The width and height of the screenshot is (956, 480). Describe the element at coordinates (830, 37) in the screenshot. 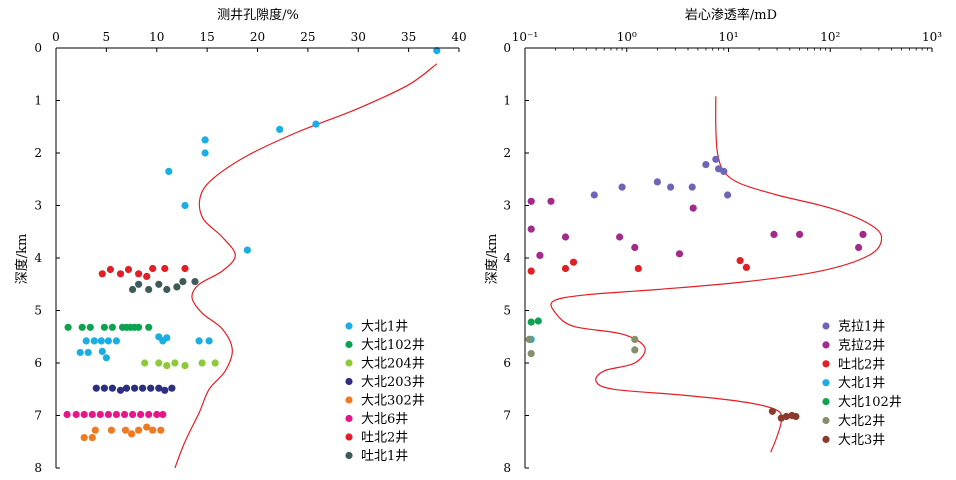

I see `x-tick-label: 10²` at that location.